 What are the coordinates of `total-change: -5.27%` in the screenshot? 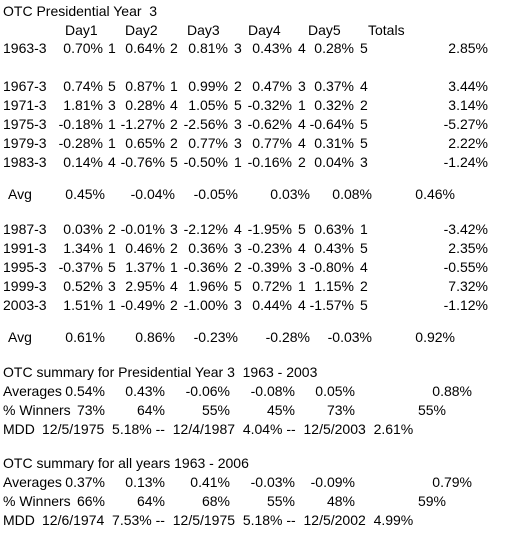 It's located at (465, 124).